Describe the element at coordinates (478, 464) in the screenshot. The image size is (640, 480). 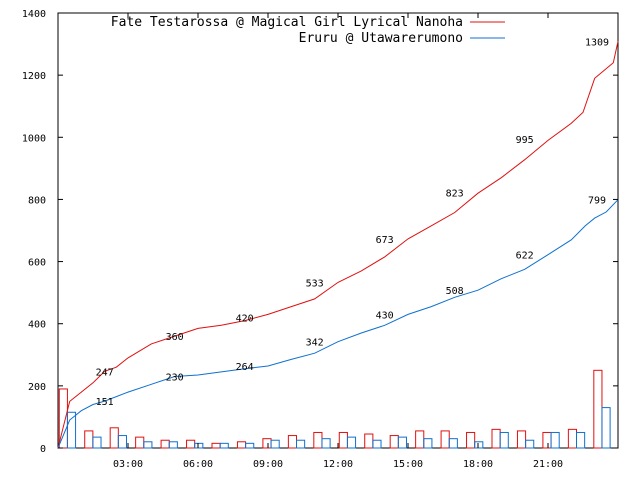
I see `x-tick-label: 18:00` at that location.